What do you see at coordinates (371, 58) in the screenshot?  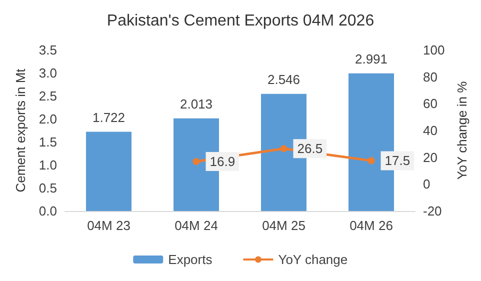 I see `data-label: 2.991` at bounding box center [371, 58].